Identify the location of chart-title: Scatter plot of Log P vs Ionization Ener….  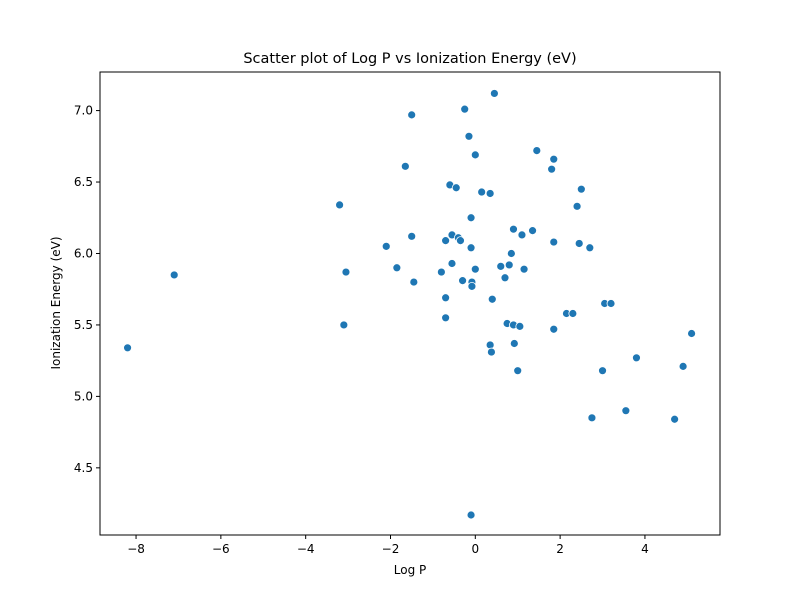
(409, 59).